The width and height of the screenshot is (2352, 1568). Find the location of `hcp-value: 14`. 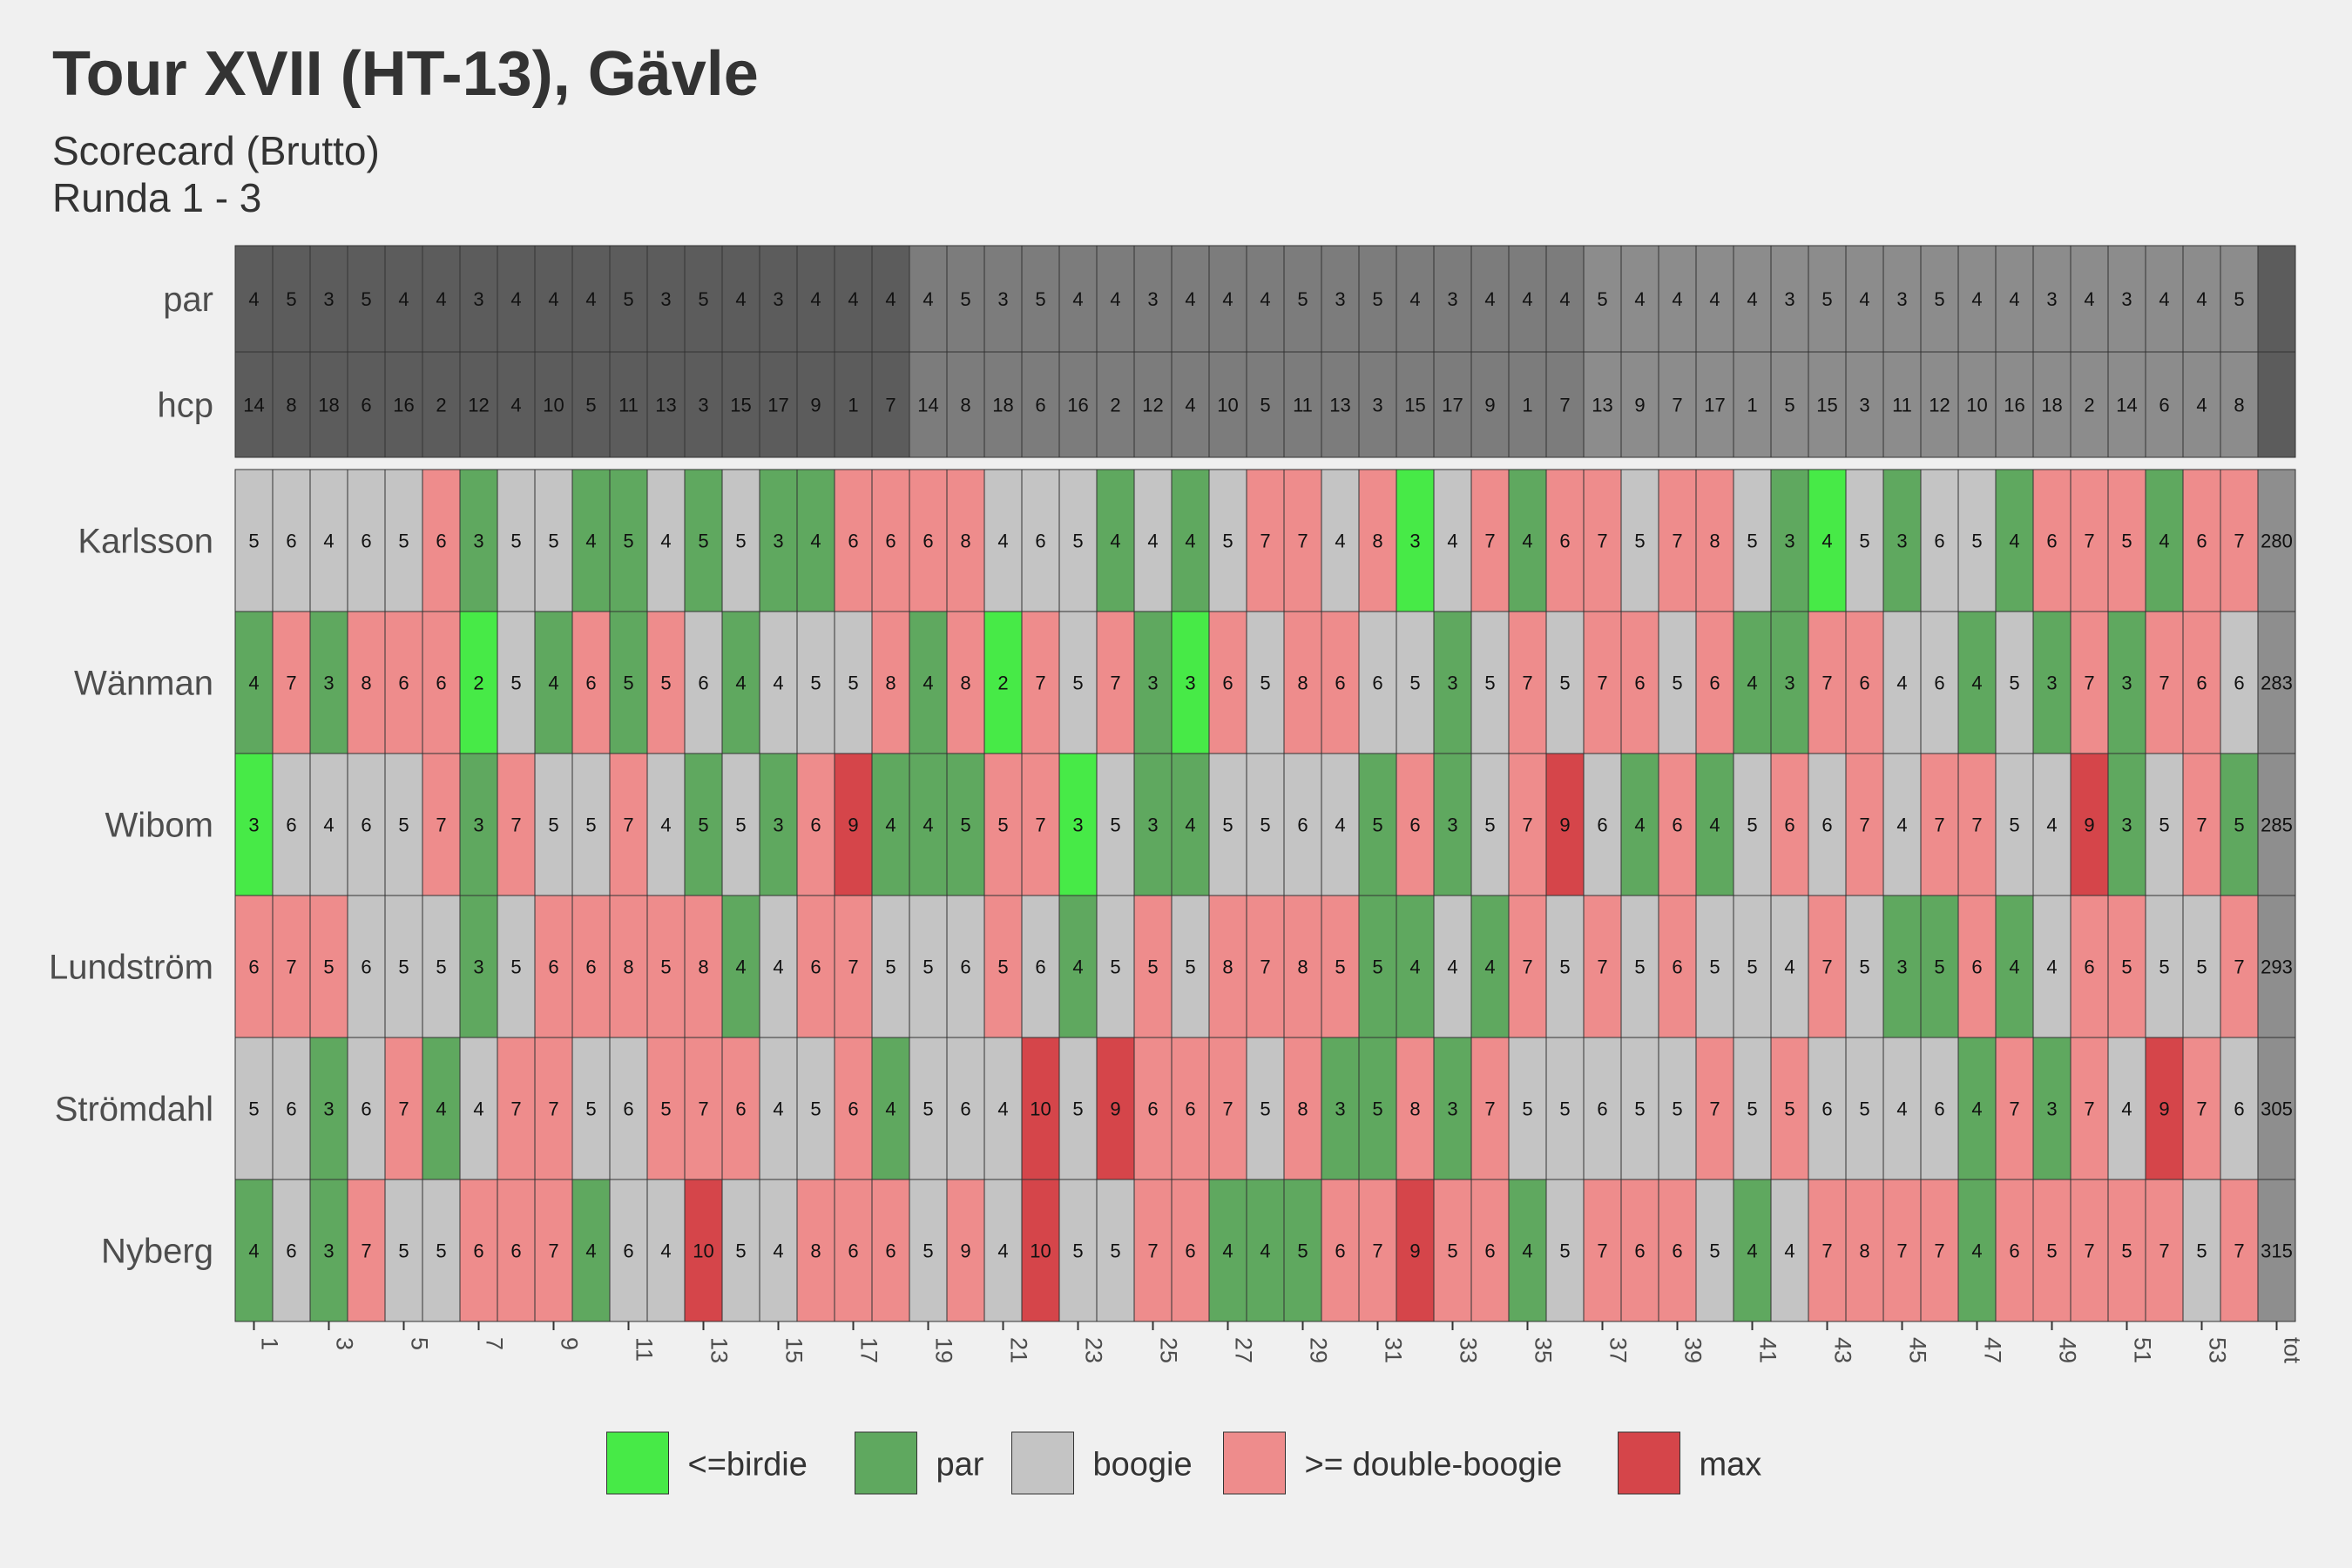

hcp-value: 14 is located at coordinates (253, 405).